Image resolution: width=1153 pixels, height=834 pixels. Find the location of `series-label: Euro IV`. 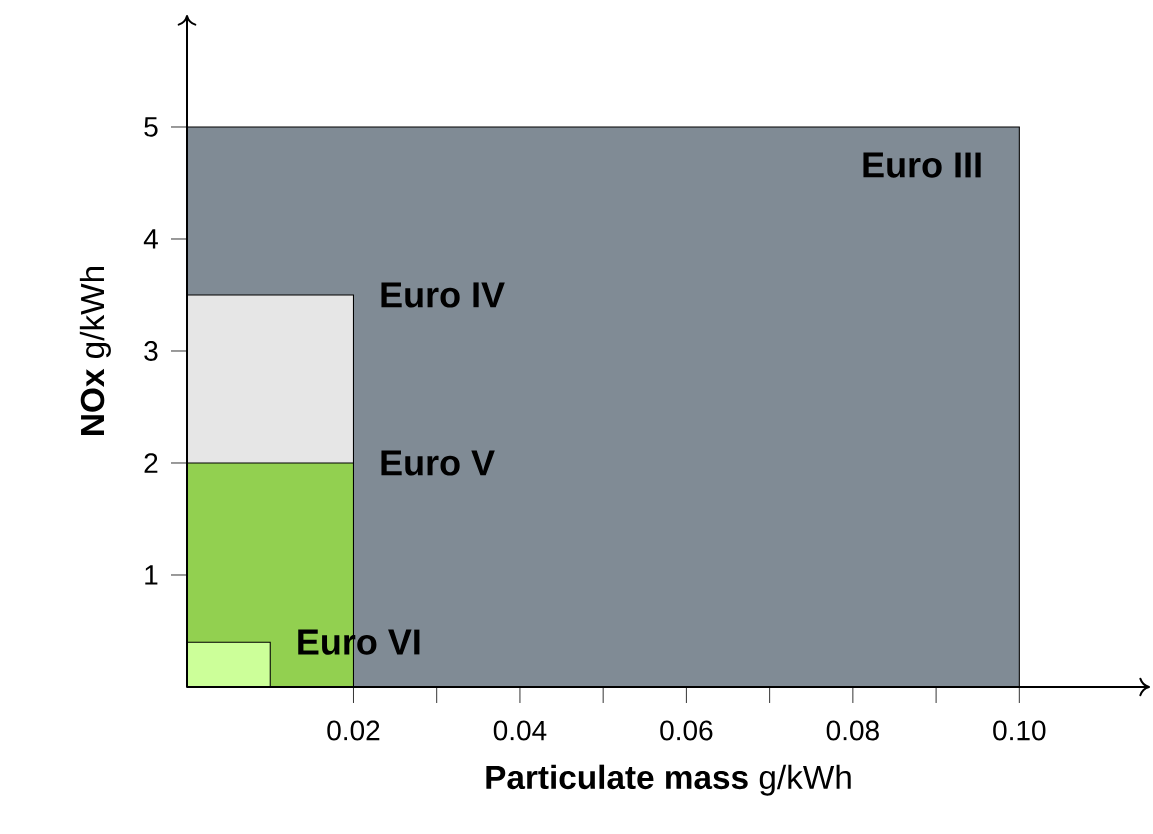

series-label: Euro IV is located at coordinates (443, 295).